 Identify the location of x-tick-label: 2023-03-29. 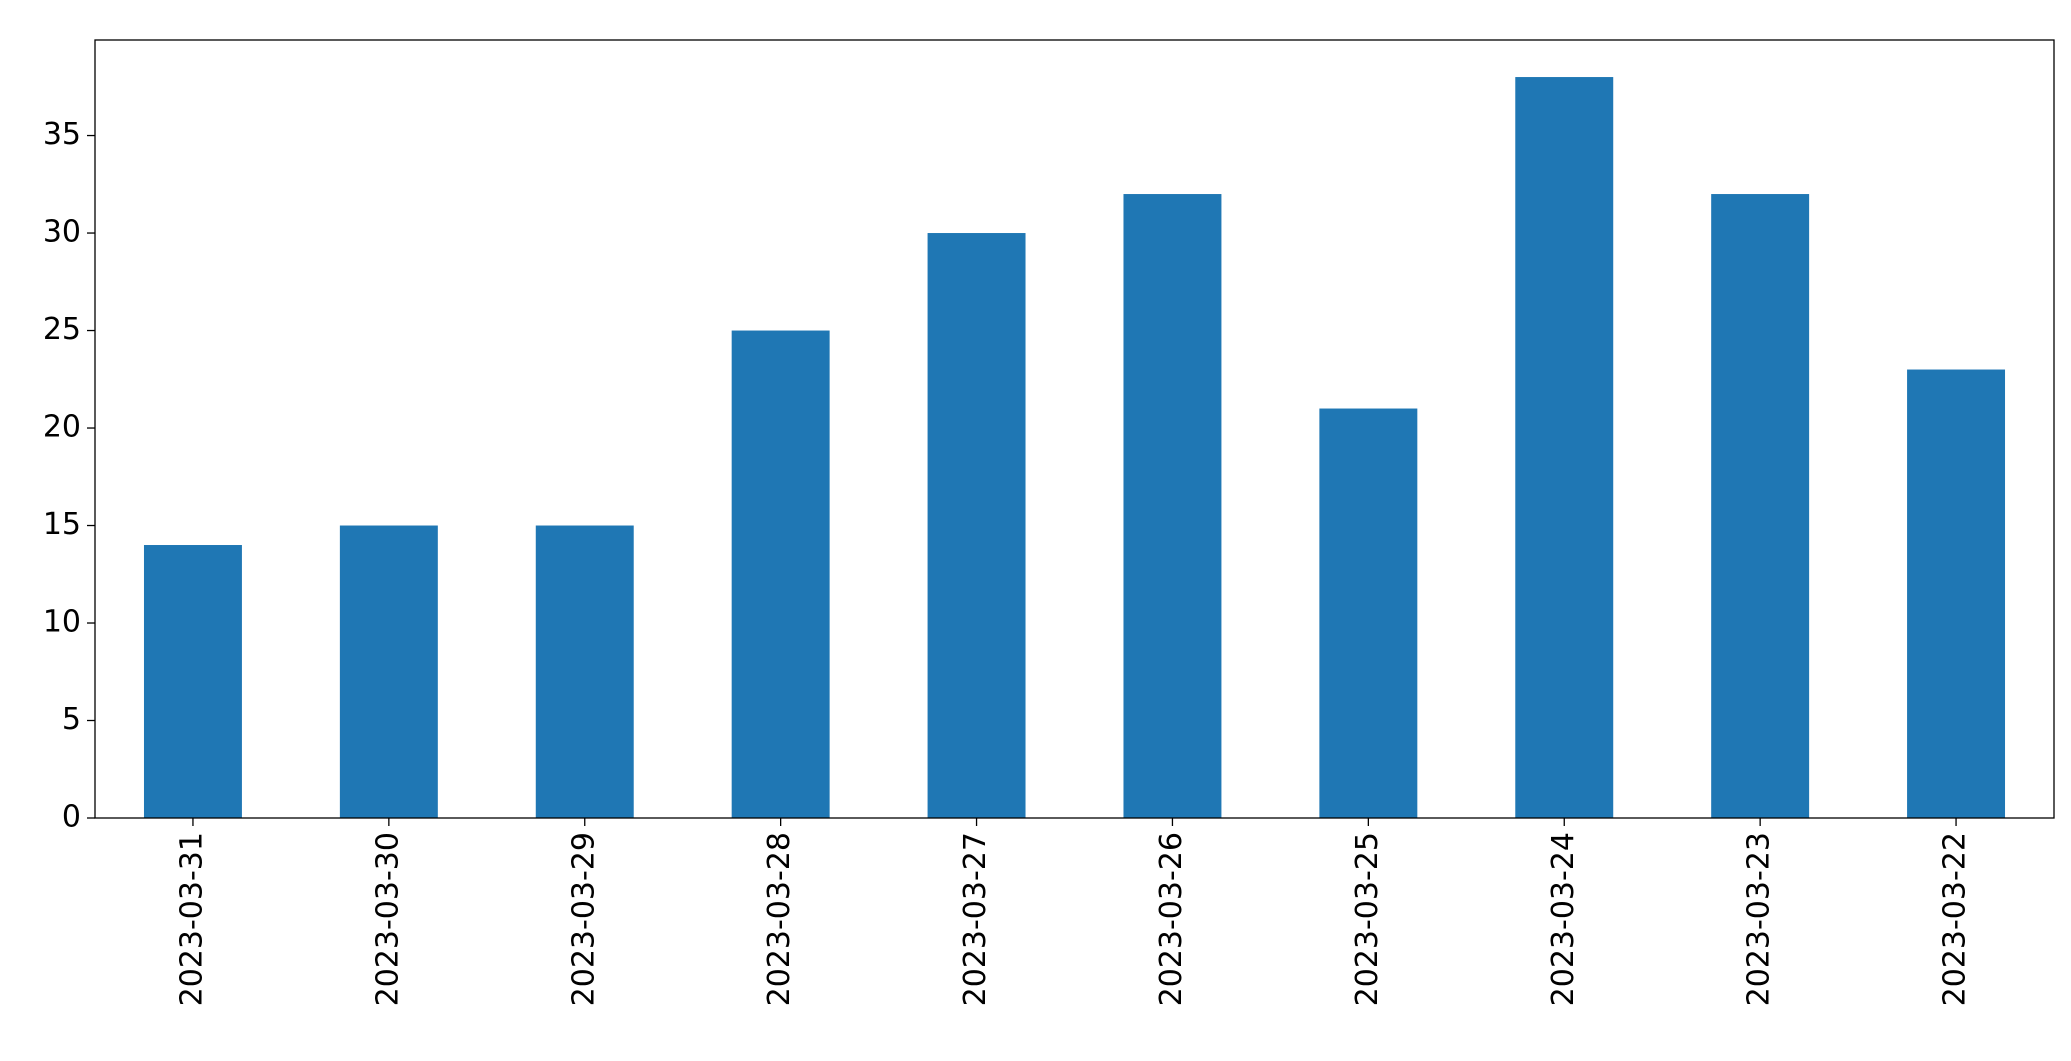
(583, 919).